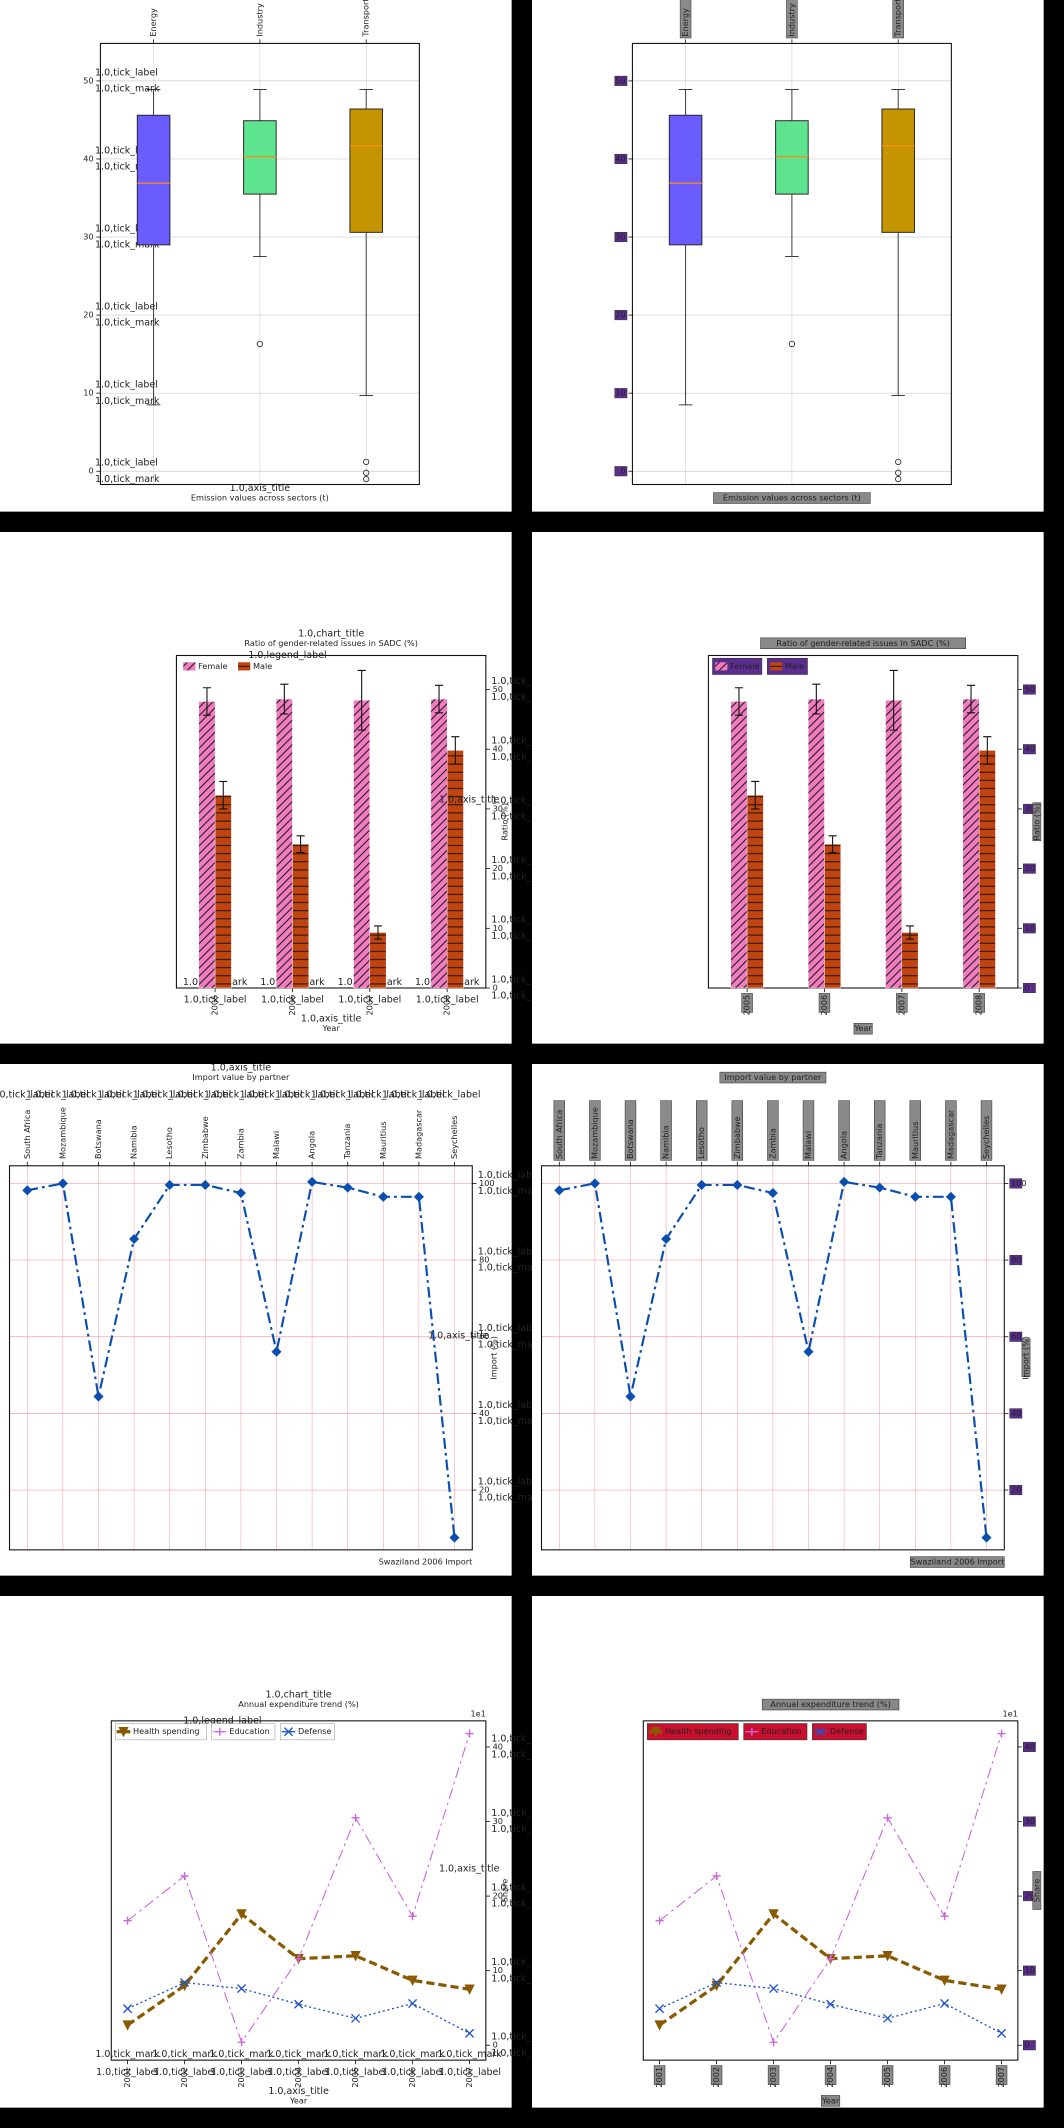 The height and width of the screenshot is (2128, 1064). What do you see at coordinates (698, 1731) in the screenshot?
I see `legend-label: Health spending` at bounding box center [698, 1731].